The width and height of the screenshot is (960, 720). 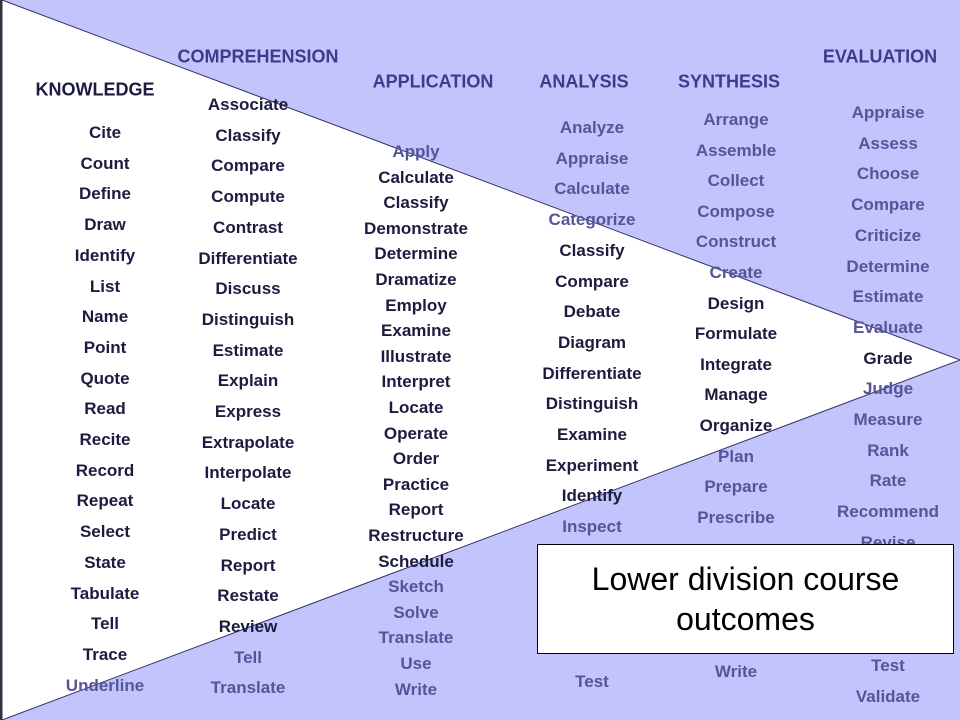 I want to click on verb: Point, so click(x=105, y=347).